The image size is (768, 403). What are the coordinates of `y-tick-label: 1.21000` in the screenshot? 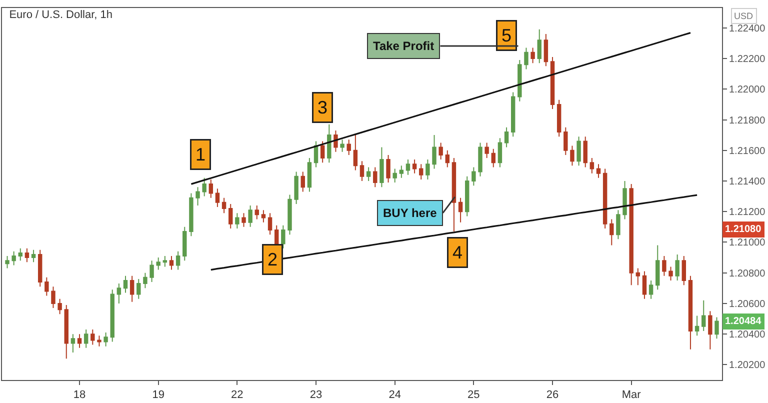 It's located at (747, 243).